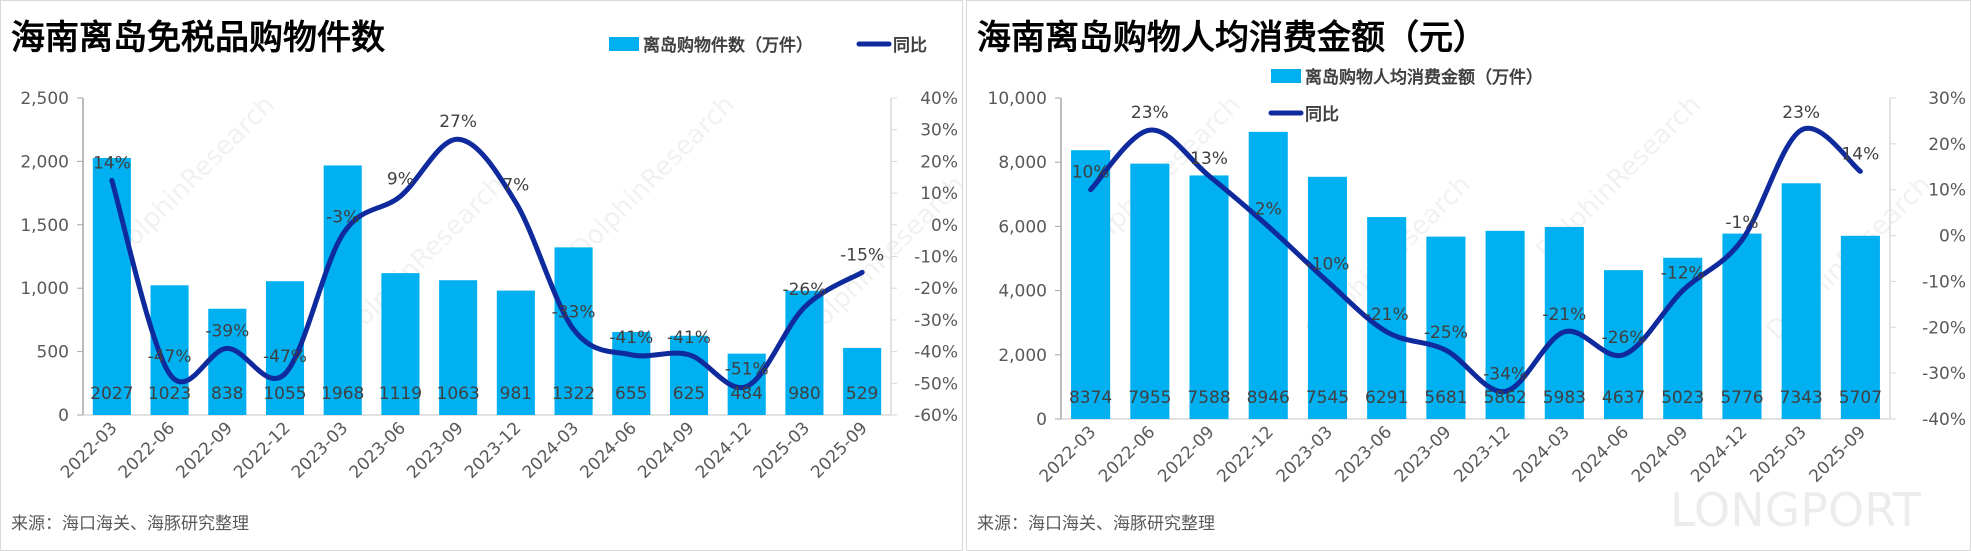  Describe the element at coordinates (1091, 173) in the screenshot. I see `yoy-value-label: 10%` at that location.